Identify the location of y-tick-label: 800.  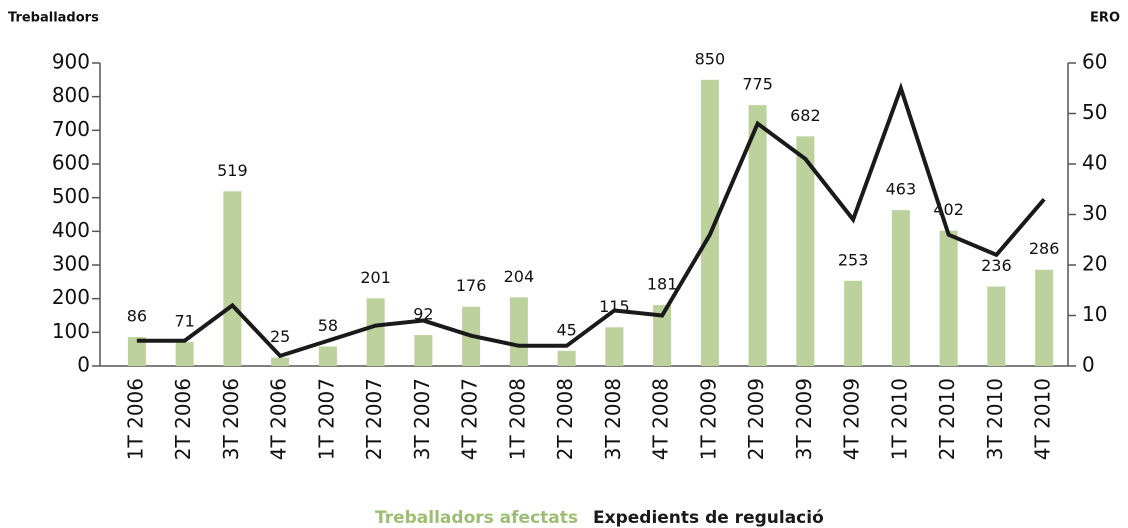
(71, 95).